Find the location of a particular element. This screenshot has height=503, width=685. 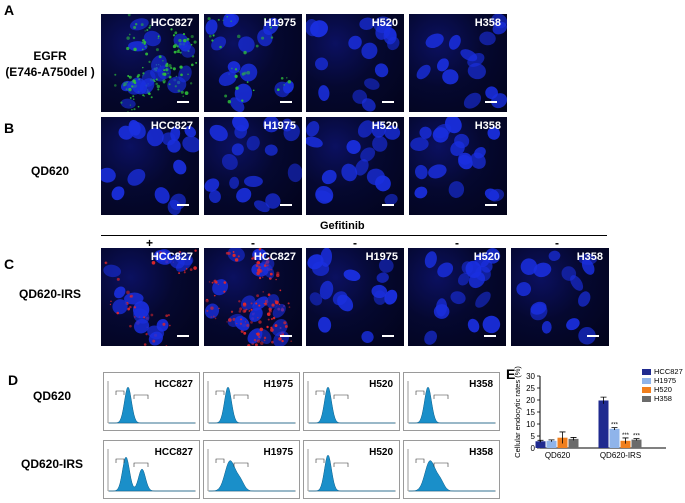

flow-histogram-d-2-3: H520 is located at coordinates (351, 469).